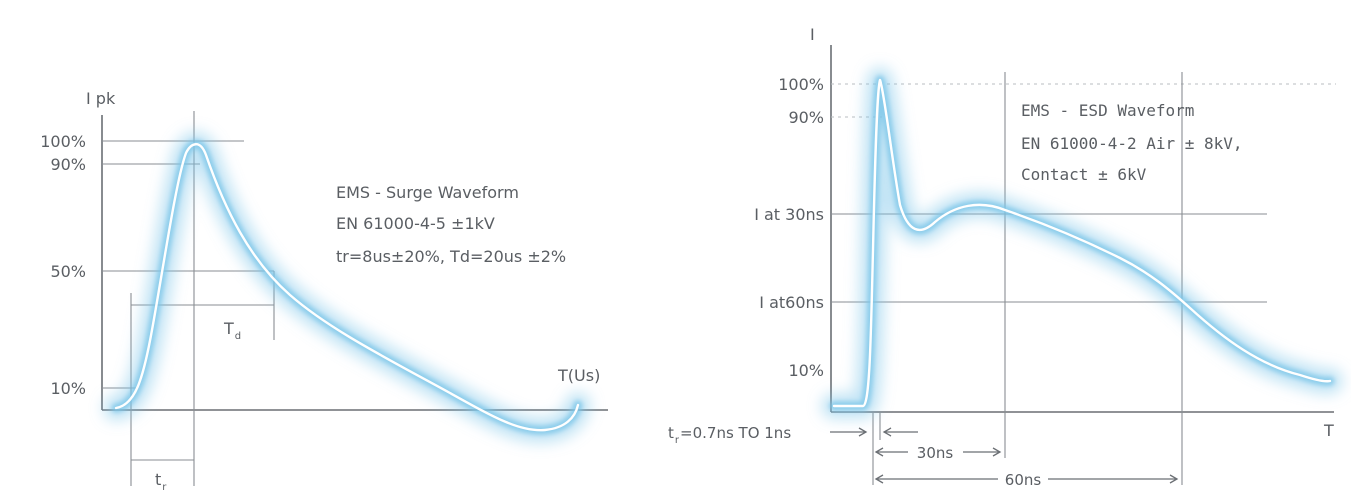 This screenshot has width=1351, height=492. Describe the element at coordinates (1084, 174) in the screenshot. I see `esd-note-contact: Contact ± 6kV` at that location.